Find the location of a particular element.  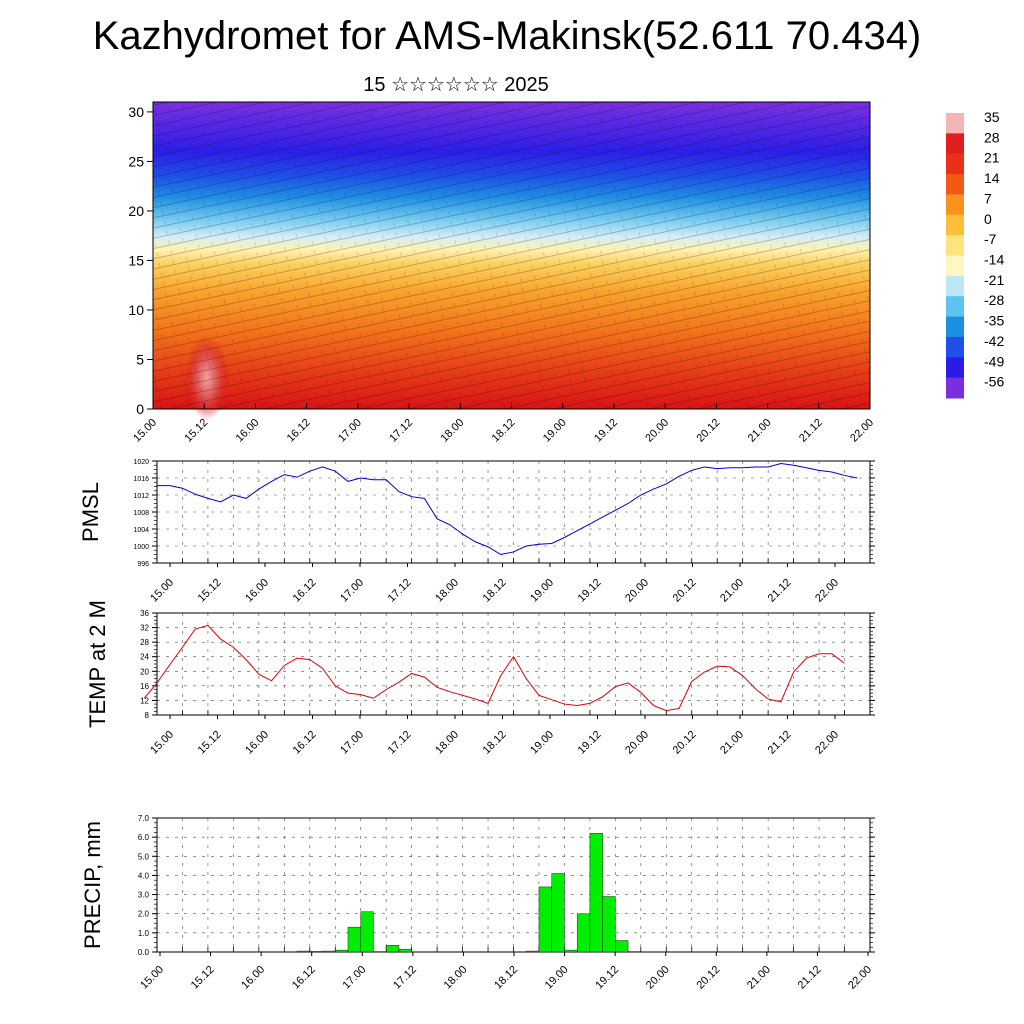

y-tick-label: 10 is located at coordinates (136, 310).